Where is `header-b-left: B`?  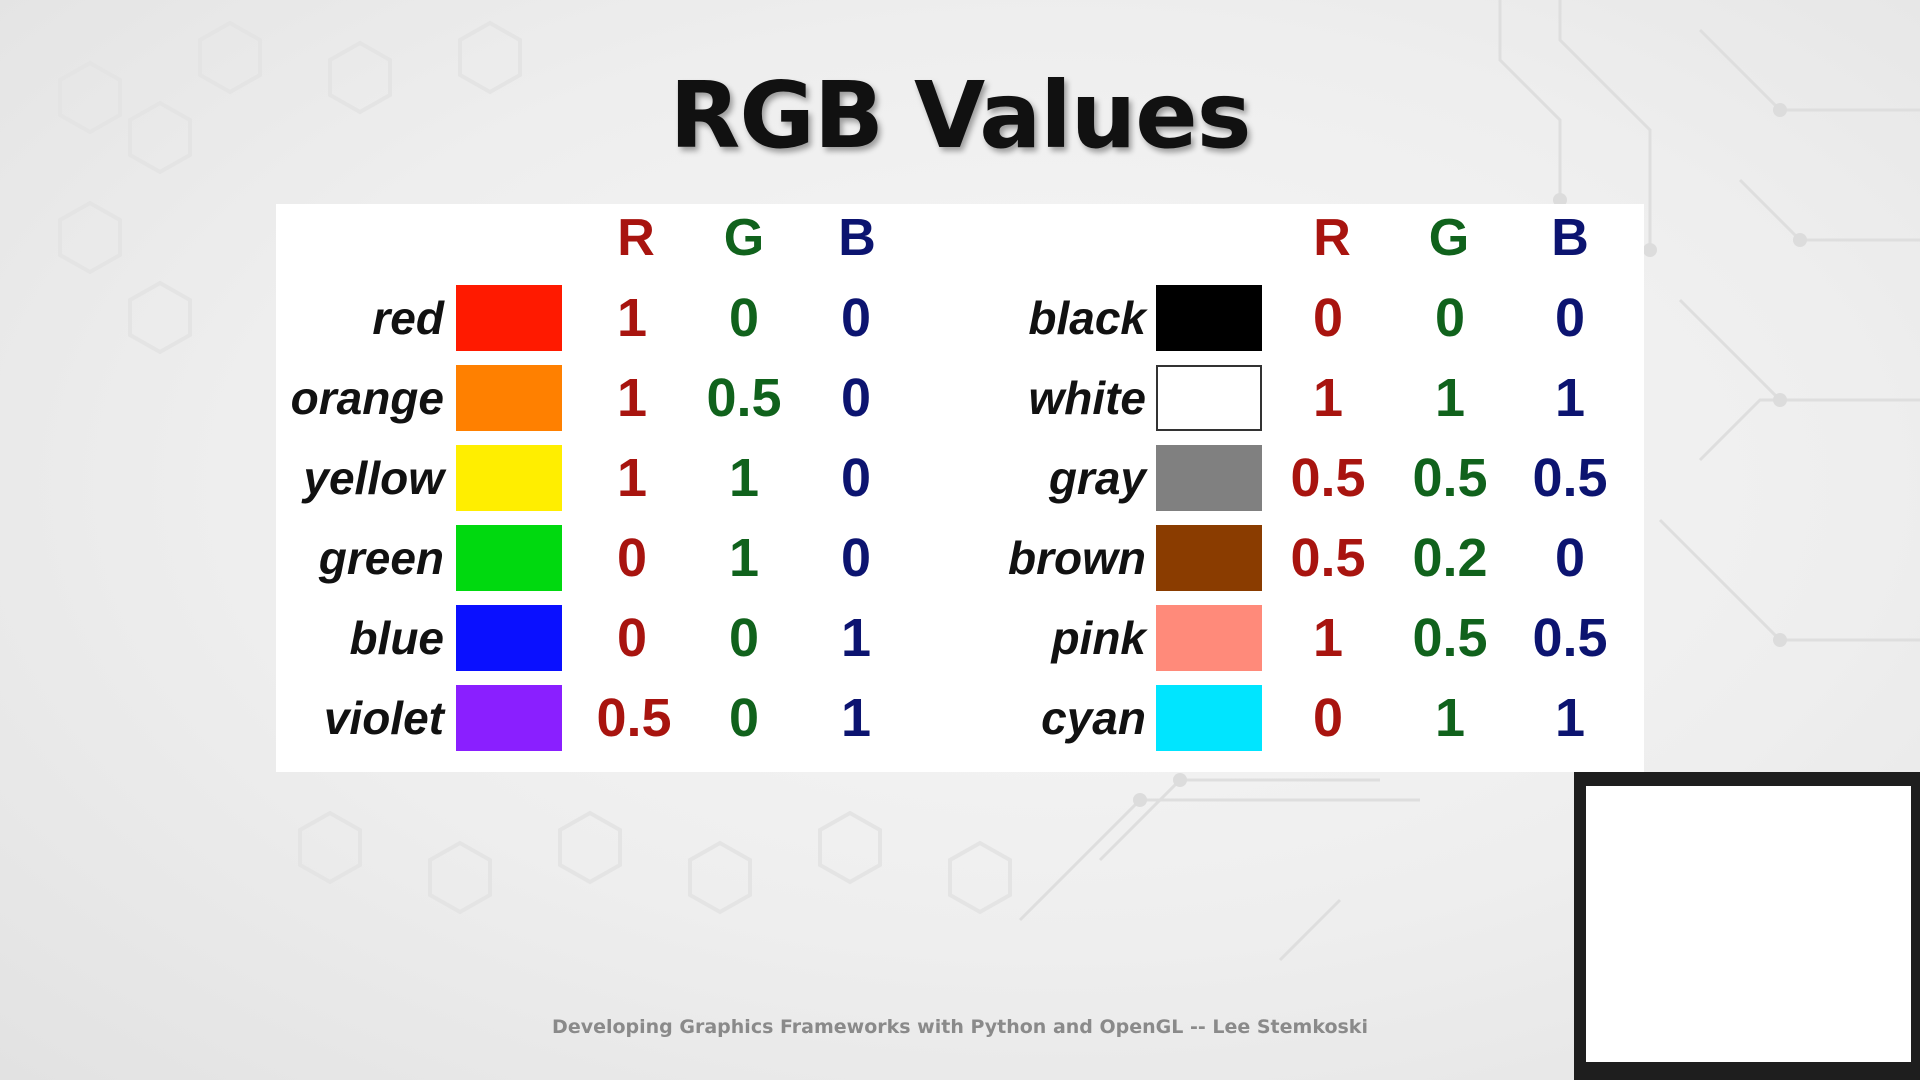
header-b-left: B is located at coordinates (857, 238).